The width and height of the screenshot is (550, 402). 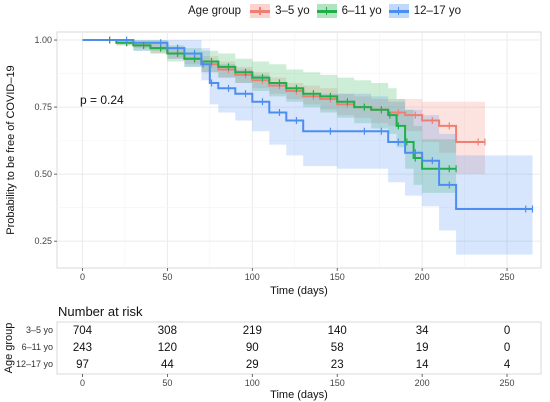 What do you see at coordinates (437, 11) in the screenshot?
I see `legend-label-12-17: 12–17 yo` at bounding box center [437, 11].